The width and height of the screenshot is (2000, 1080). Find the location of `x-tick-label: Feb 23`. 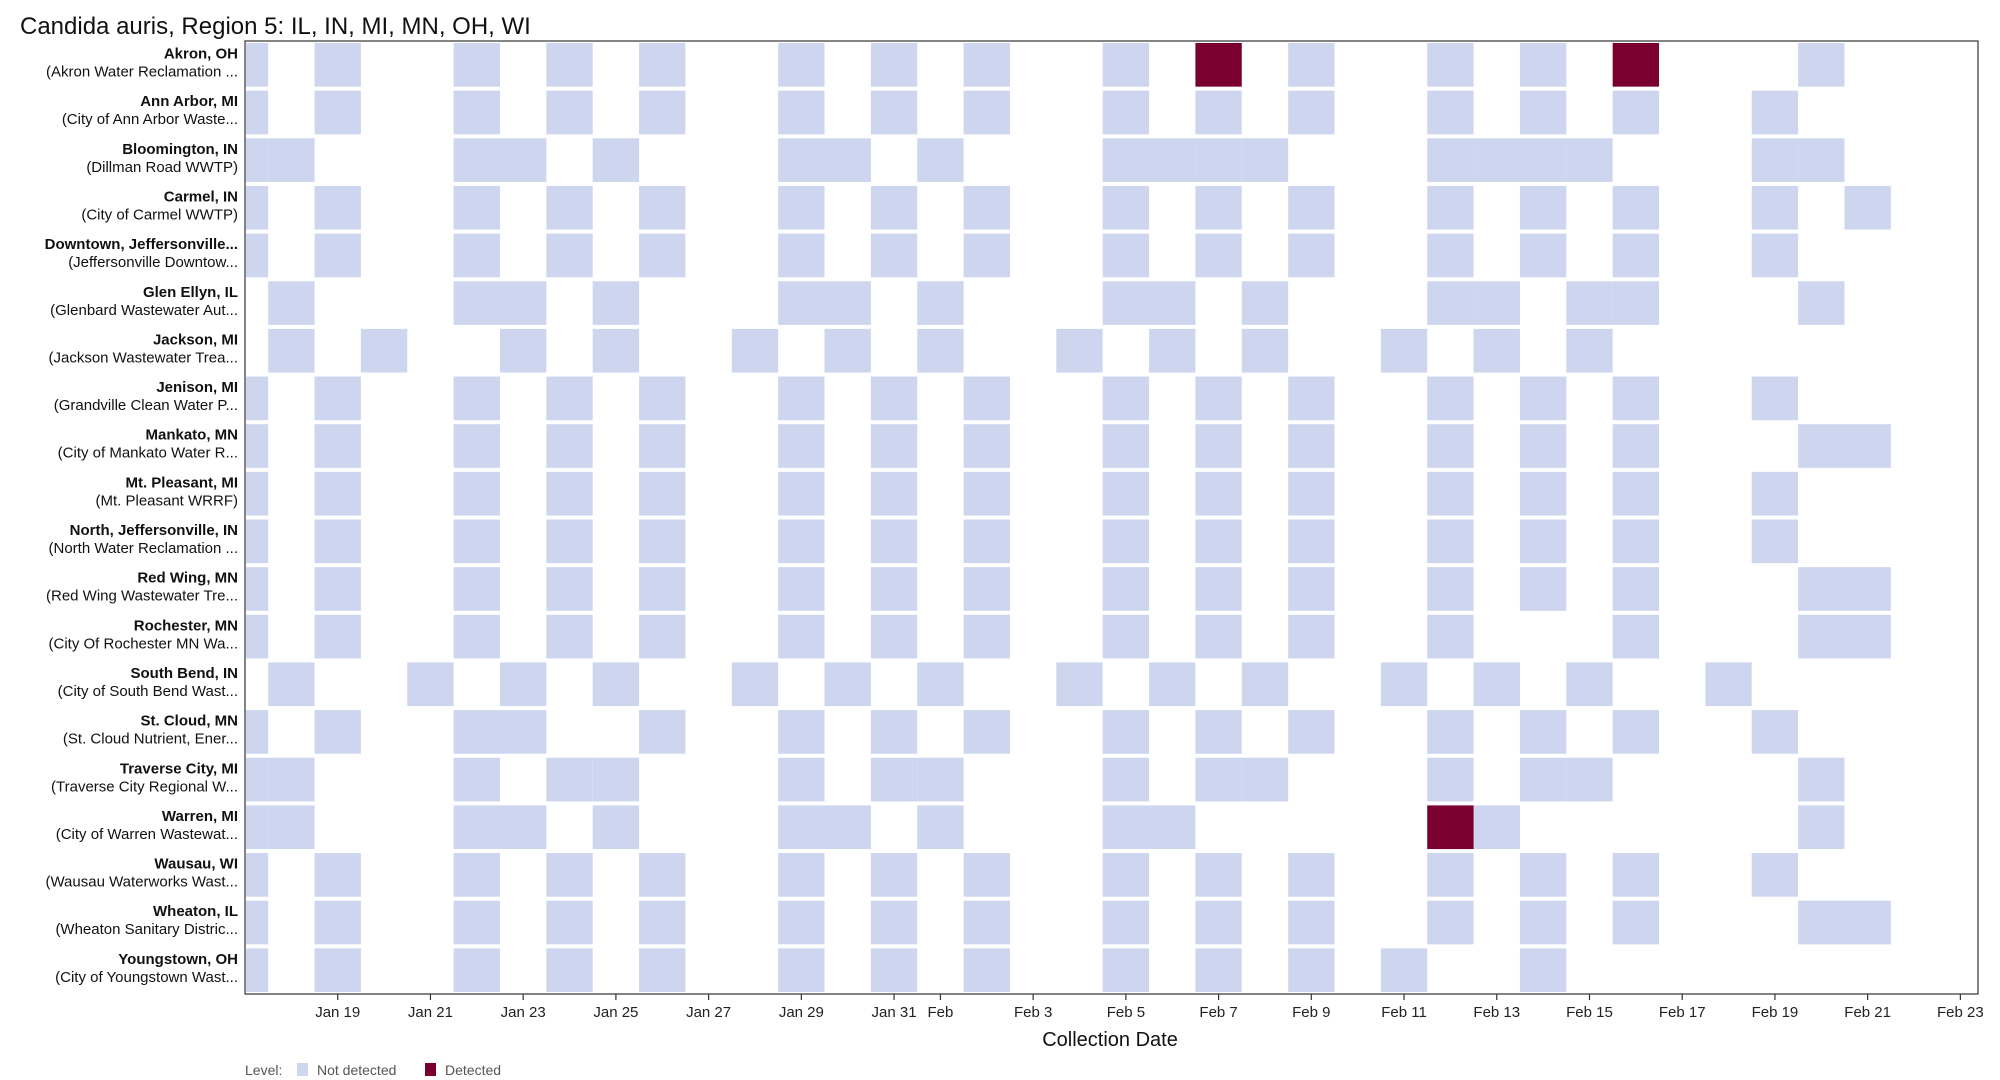

x-tick-label: Feb 23 is located at coordinates (1960, 1012).